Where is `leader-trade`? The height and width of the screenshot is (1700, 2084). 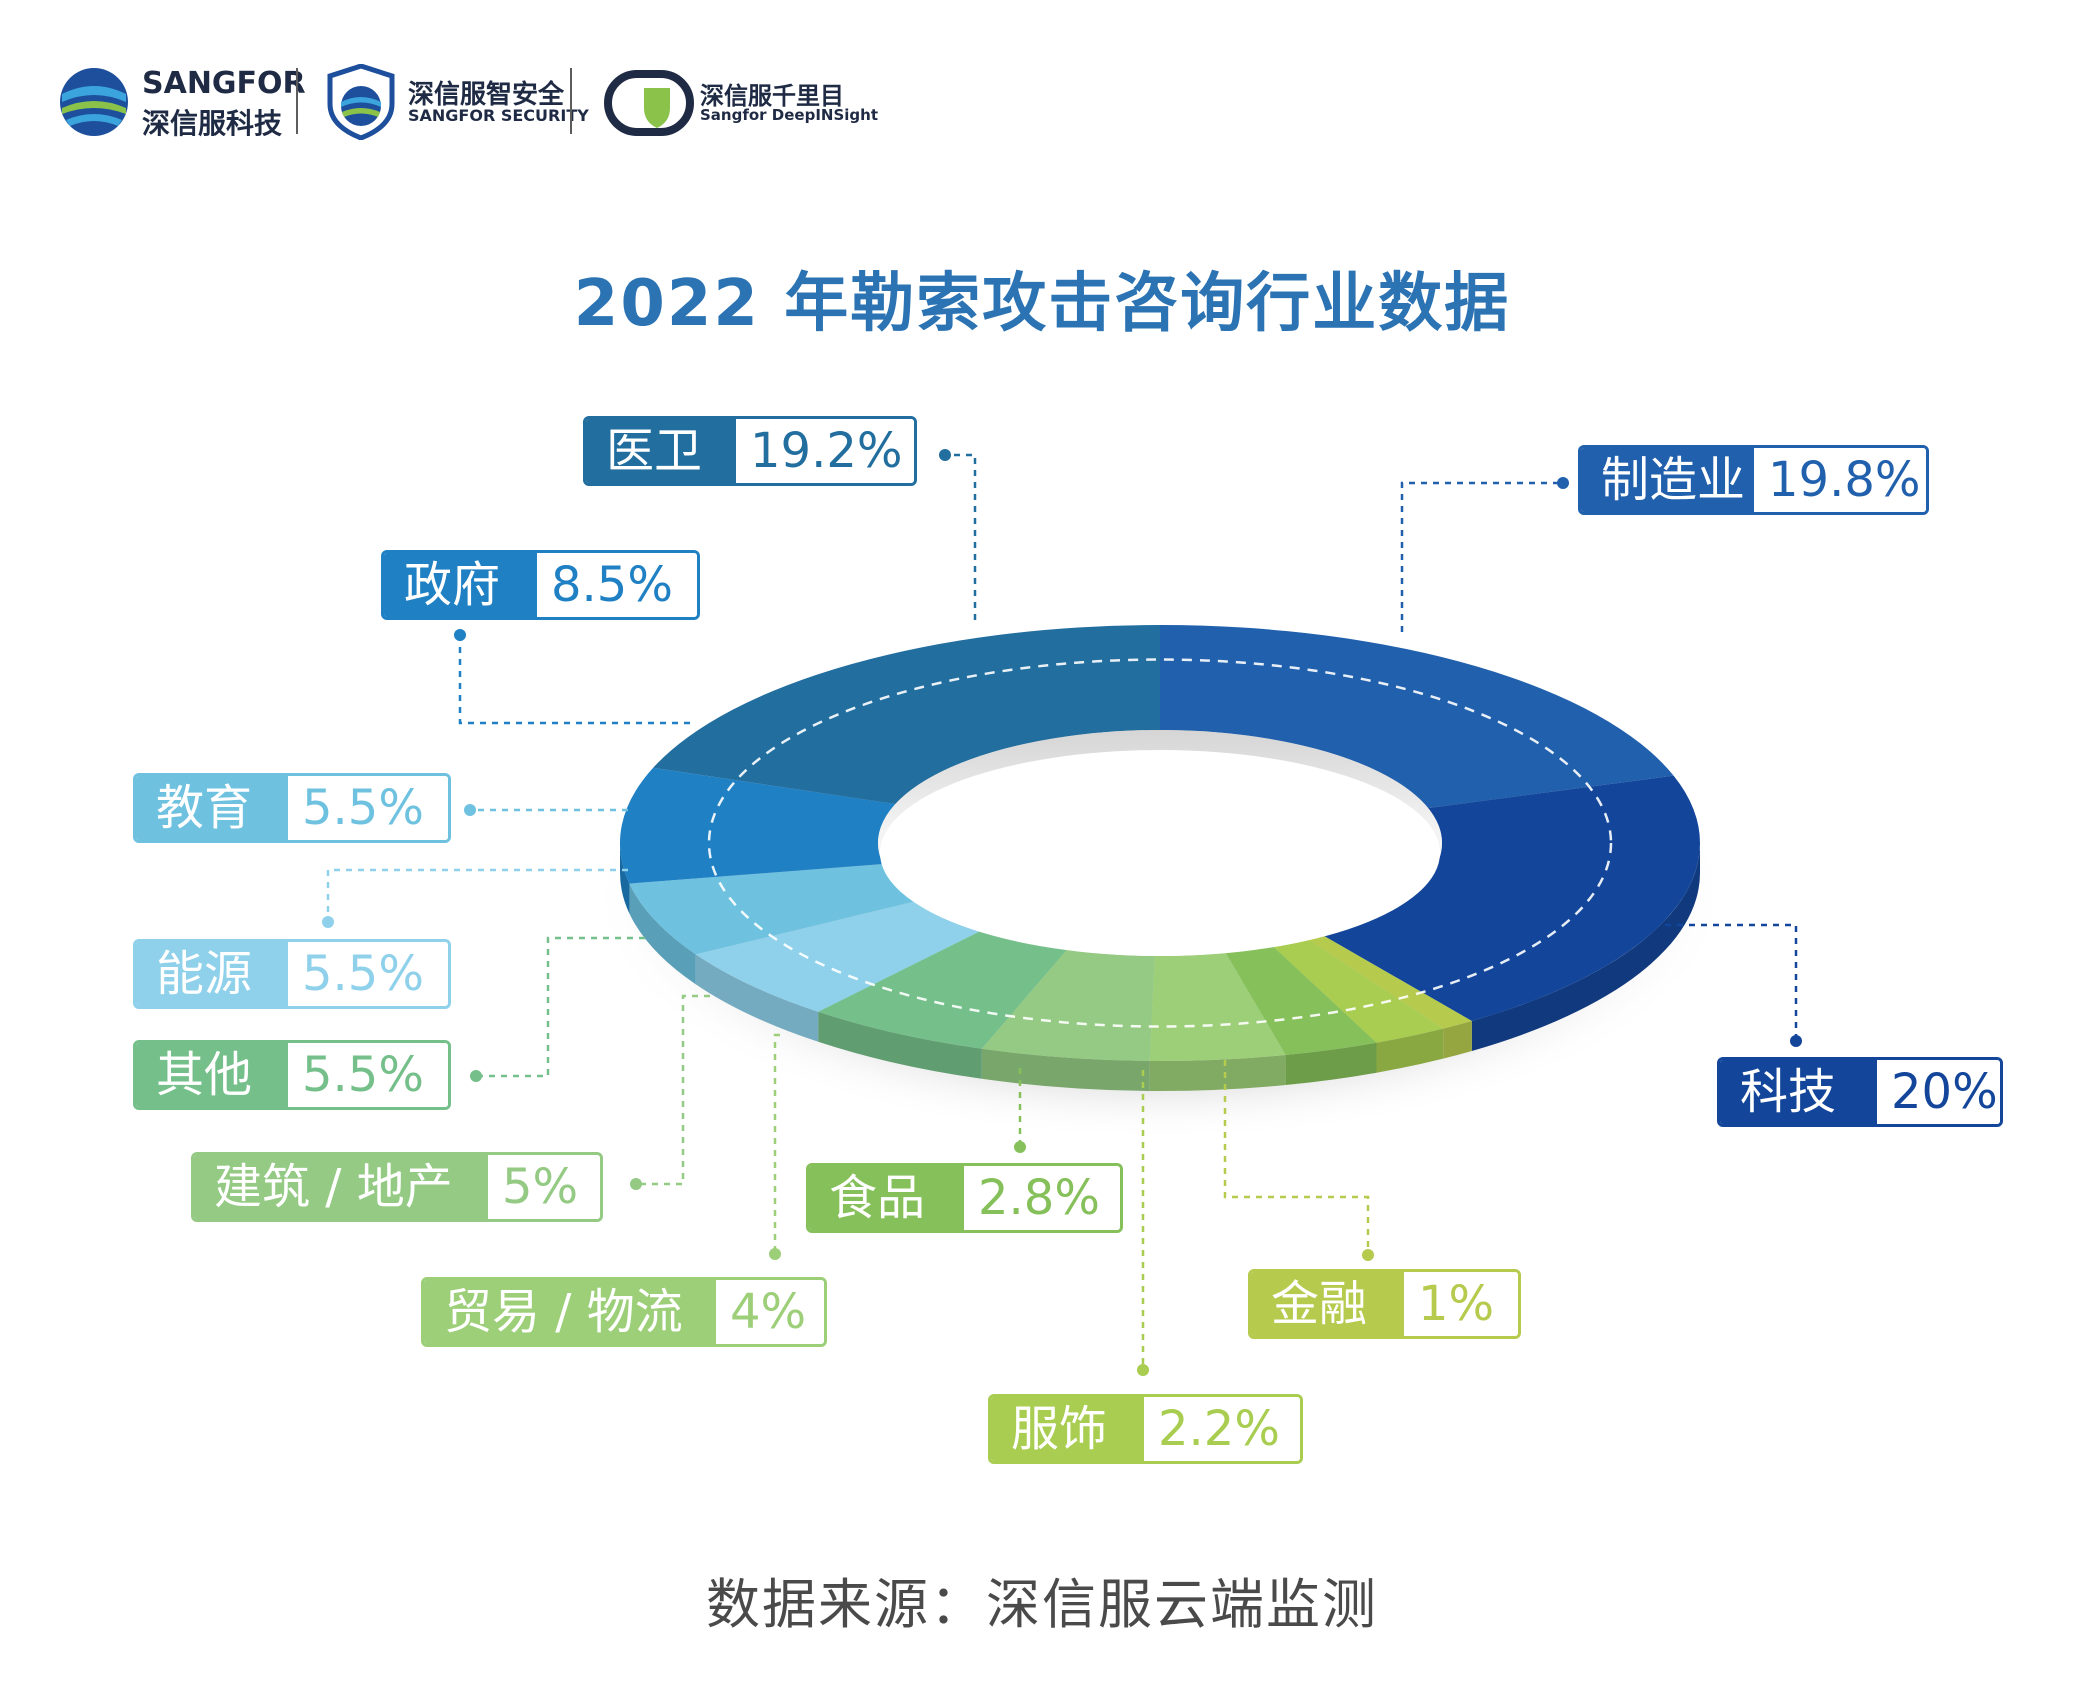 leader-trade is located at coordinates (776, 1143).